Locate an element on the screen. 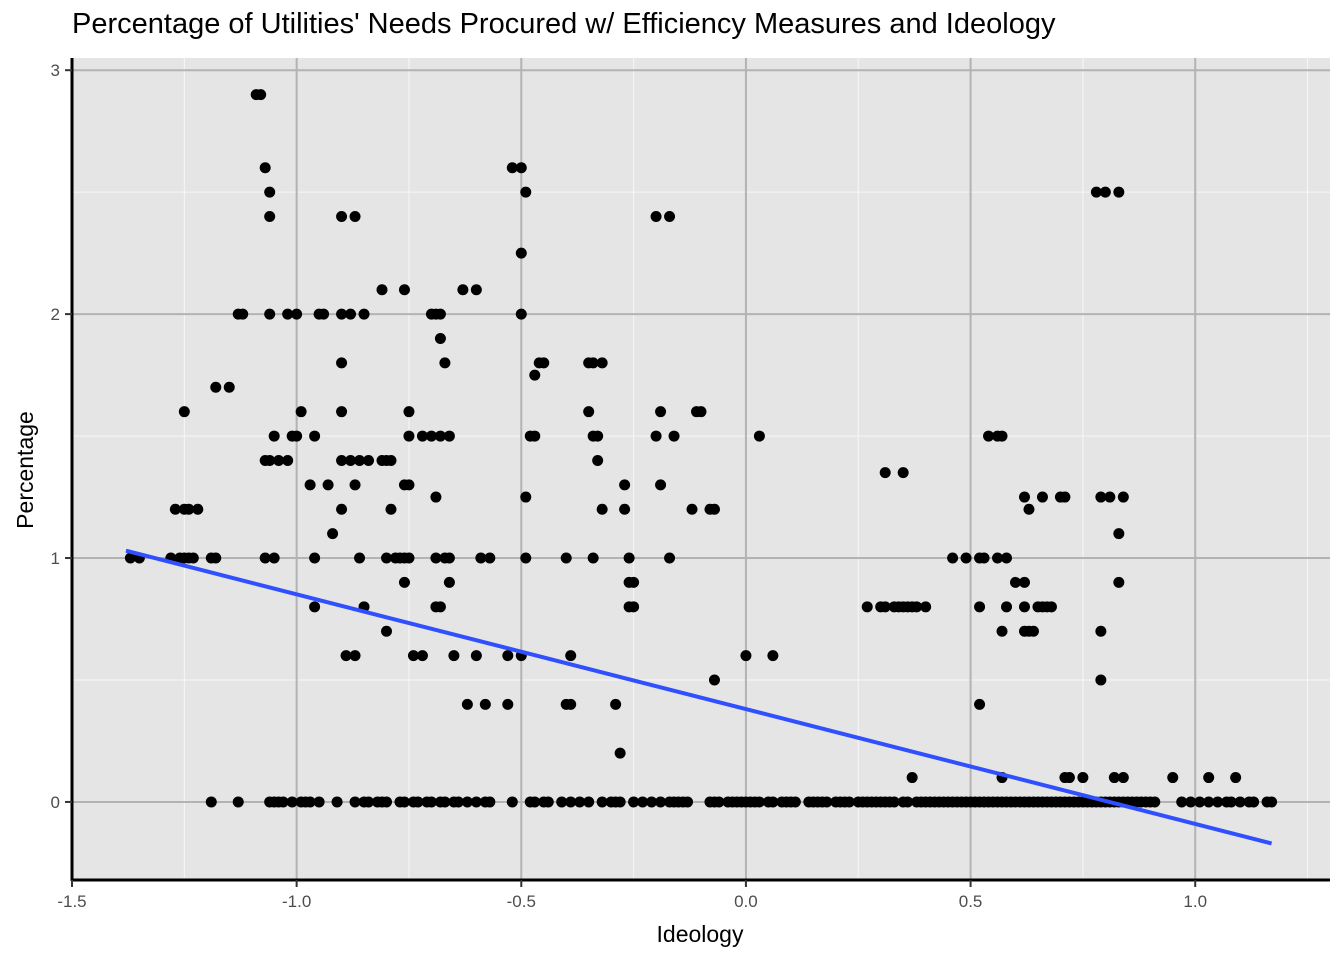 The image size is (1344, 960). x-tick-label: 0.5 is located at coordinates (971, 901).